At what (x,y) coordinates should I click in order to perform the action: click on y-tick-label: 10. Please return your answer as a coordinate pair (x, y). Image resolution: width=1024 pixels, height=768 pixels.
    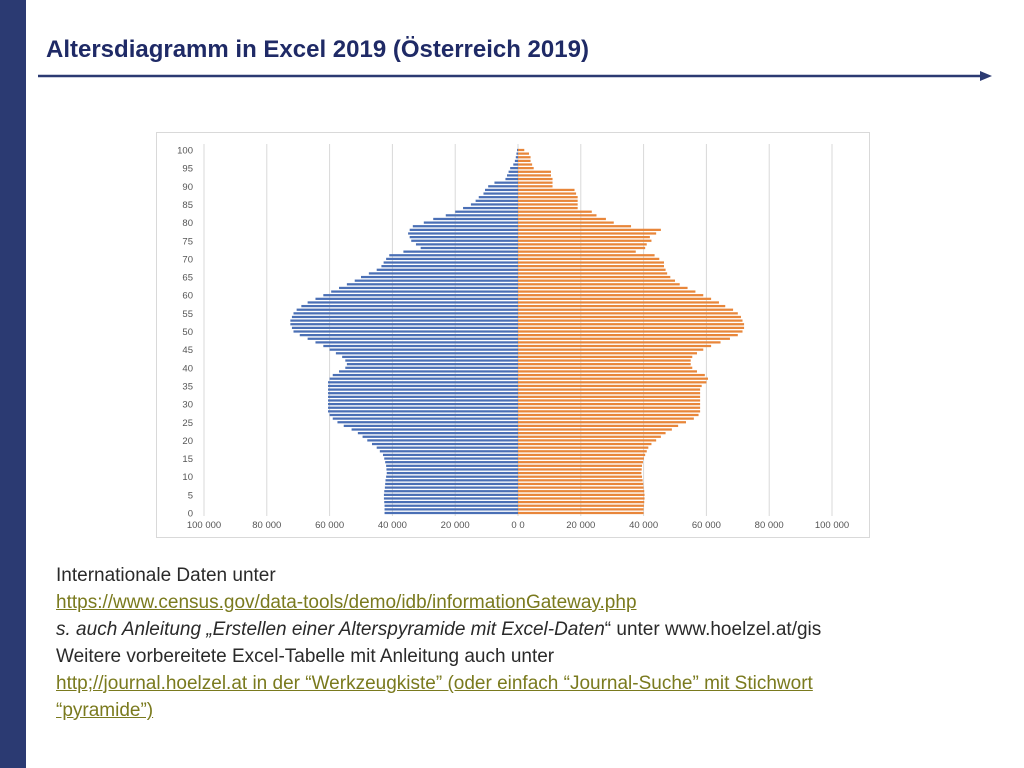
    Looking at the image, I should click on (187, 477).